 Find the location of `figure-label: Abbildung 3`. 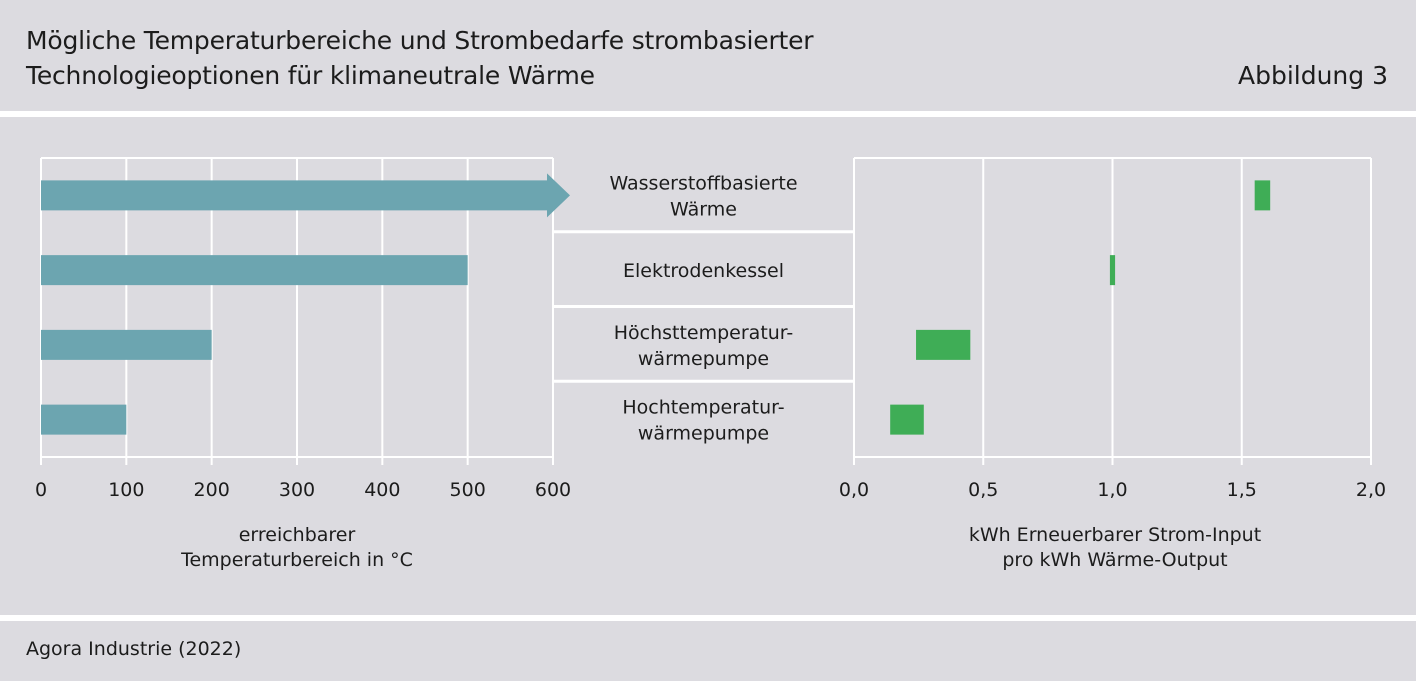

figure-label: Abbildung 3 is located at coordinates (1312, 75).